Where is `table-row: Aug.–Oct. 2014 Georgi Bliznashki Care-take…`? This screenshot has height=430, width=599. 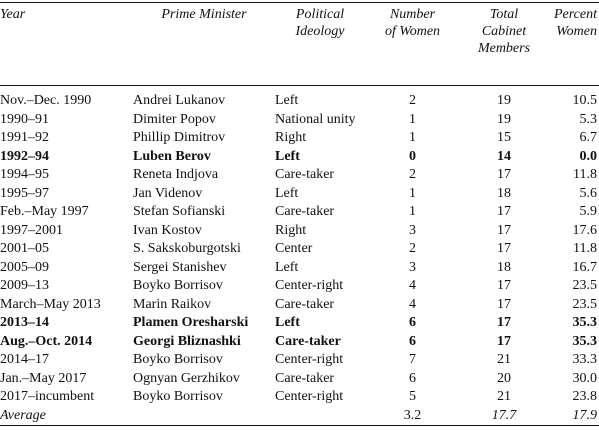 table-row: Aug.–Oct. 2014 Georgi Bliznashki Care-take… is located at coordinates (299, 342).